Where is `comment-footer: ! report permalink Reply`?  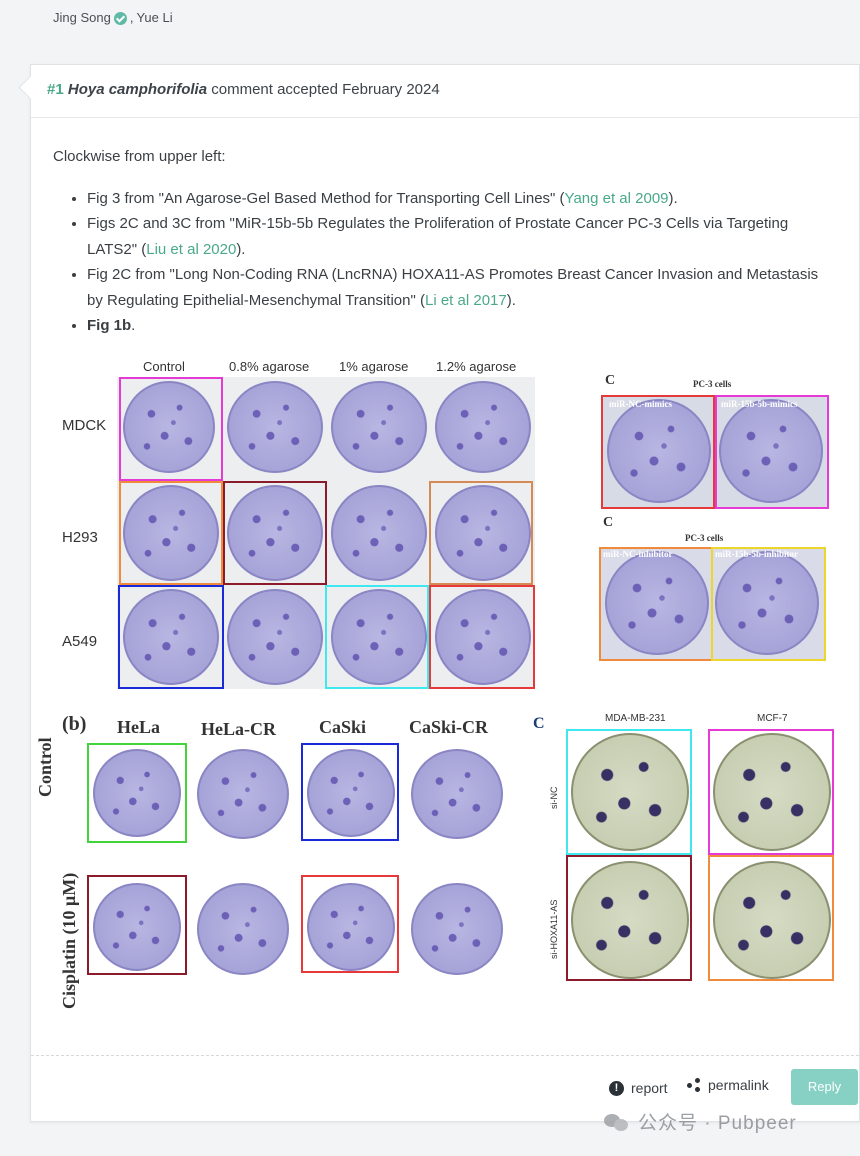 comment-footer: ! report permalink Reply is located at coordinates (445, 1088).